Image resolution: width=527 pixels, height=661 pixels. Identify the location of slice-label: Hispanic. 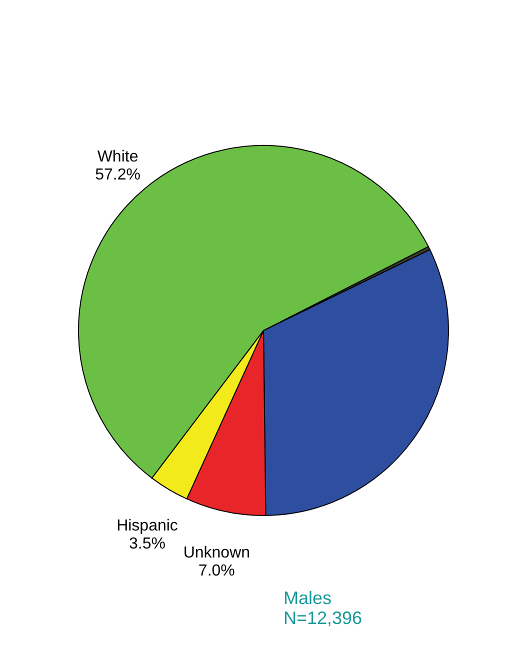
(147, 525).